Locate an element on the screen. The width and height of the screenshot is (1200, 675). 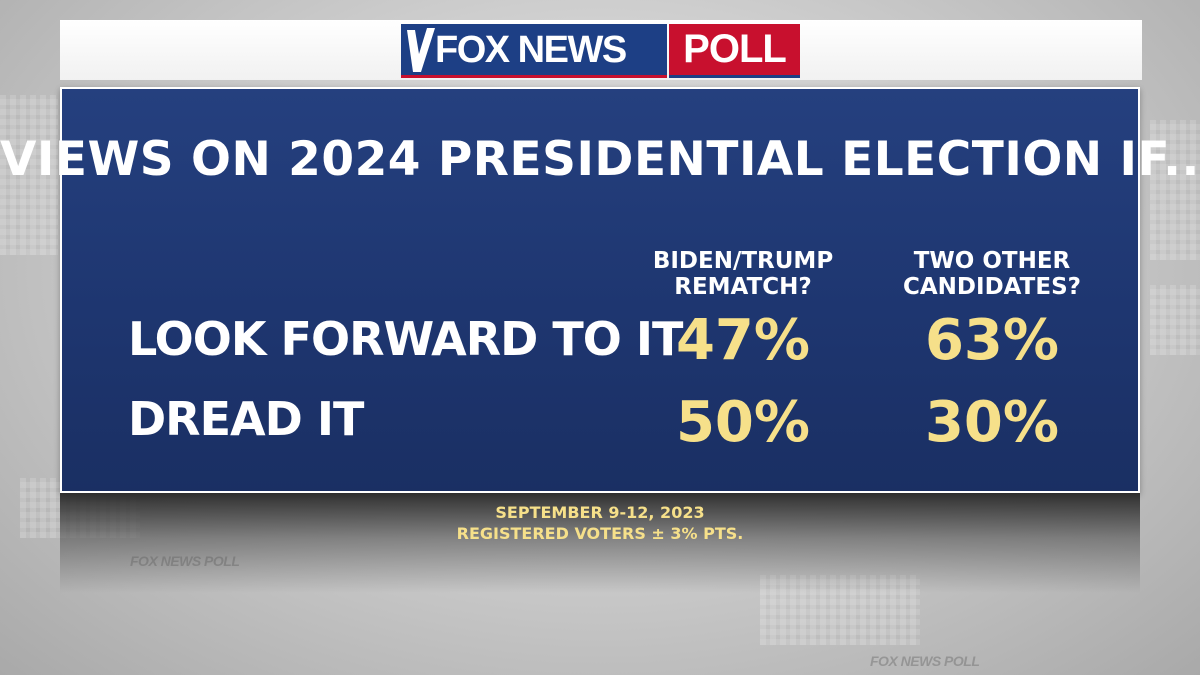
column-header-rematch-line2: REMATCH? is located at coordinates (743, 287).